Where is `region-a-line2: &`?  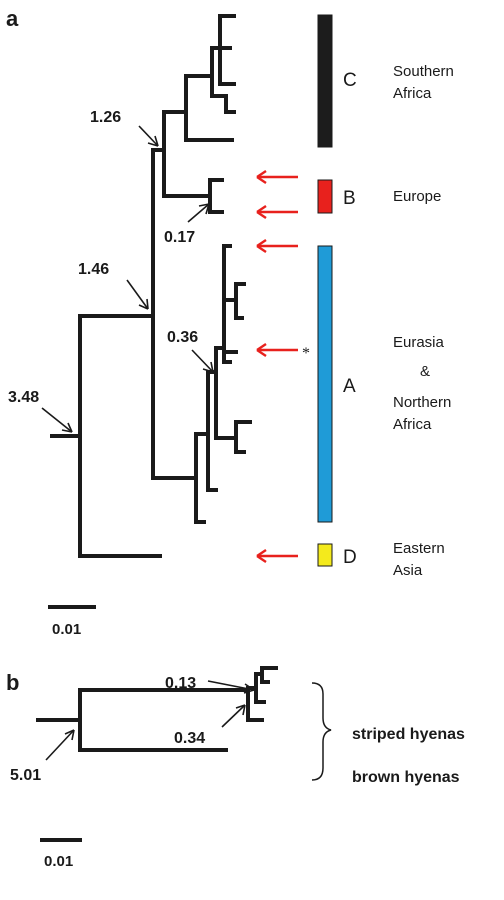
region-a-line2: & is located at coordinates (425, 371).